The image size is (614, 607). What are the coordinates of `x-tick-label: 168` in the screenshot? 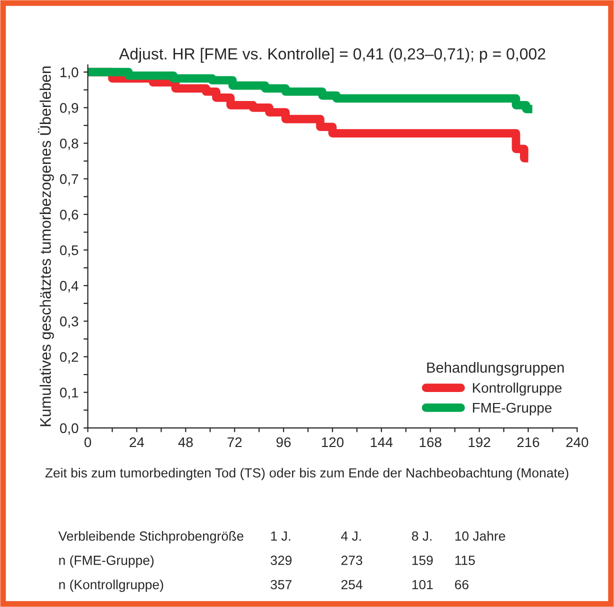 It's located at (431, 442).